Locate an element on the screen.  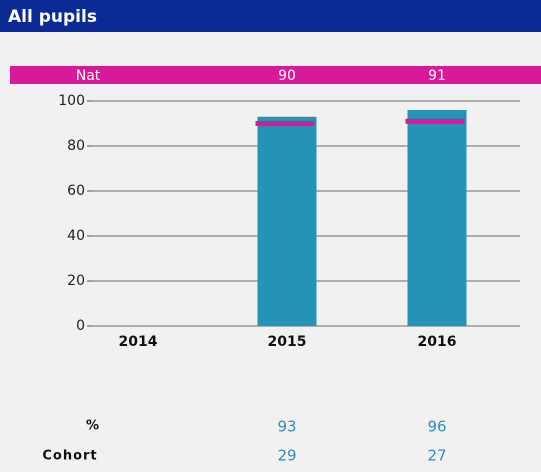
chart-title: All pupils is located at coordinates (52, 17).